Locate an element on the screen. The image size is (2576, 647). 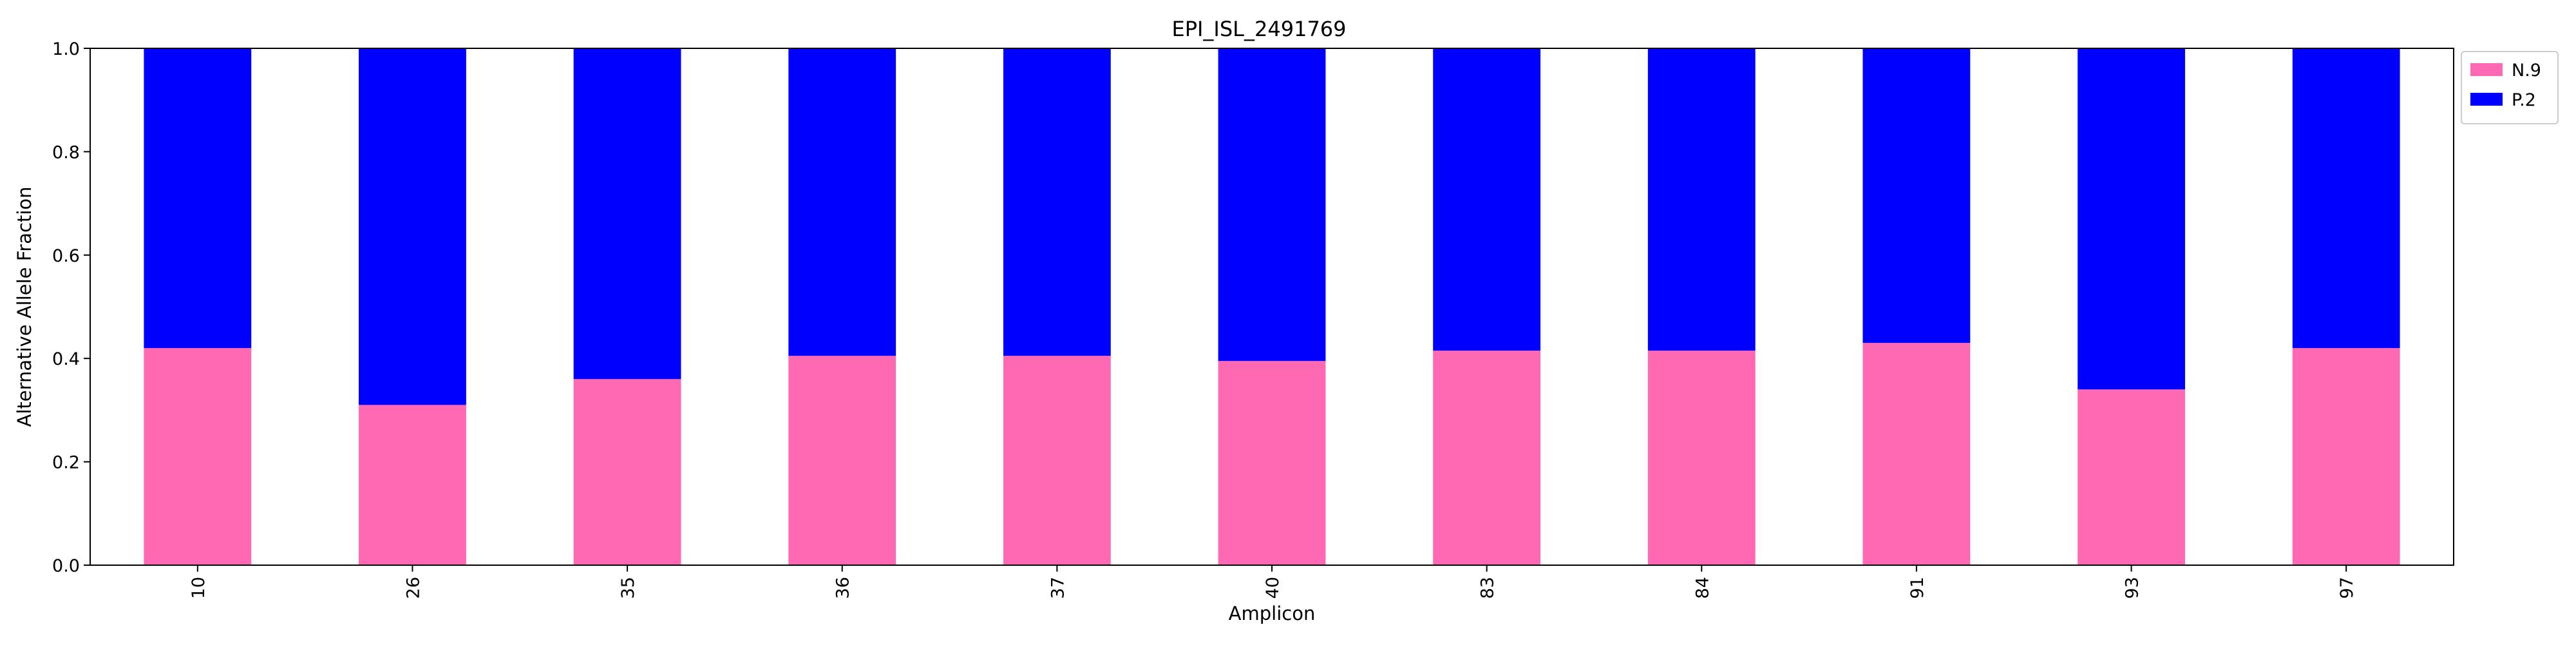
x-tick-label: 83 is located at coordinates (1488, 588).